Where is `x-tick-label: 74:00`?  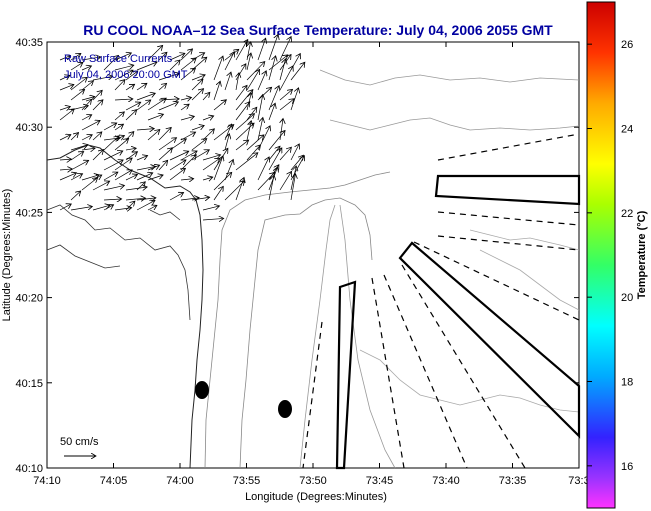
x-tick-label: 74:00 is located at coordinates (180, 481).